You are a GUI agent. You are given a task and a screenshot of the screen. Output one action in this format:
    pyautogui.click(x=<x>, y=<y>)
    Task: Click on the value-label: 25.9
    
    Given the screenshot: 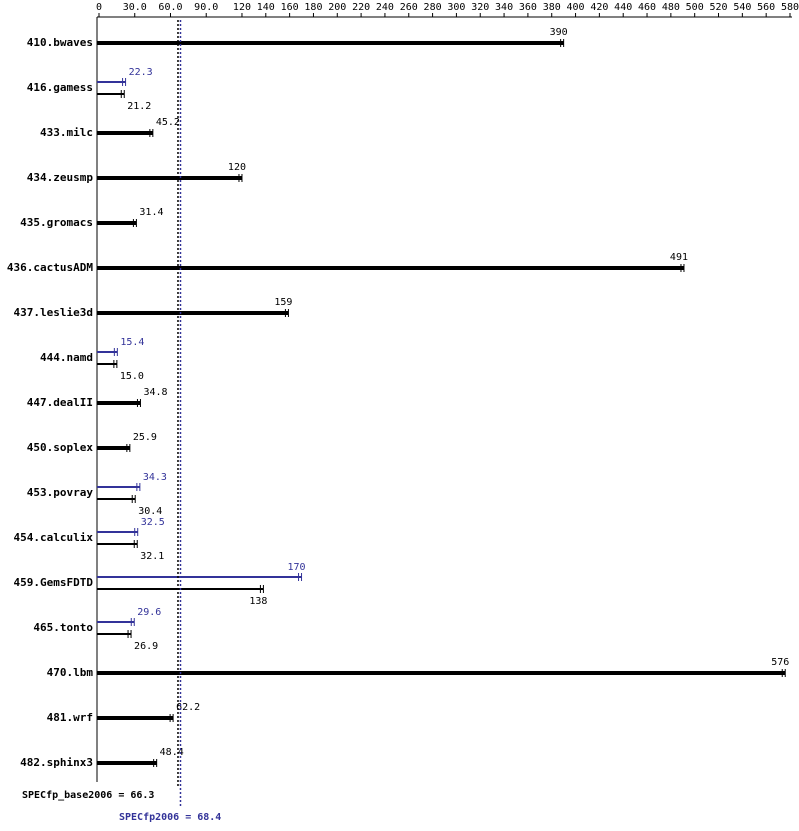 What is the action you would take?
    pyautogui.click(x=145, y=437)
    